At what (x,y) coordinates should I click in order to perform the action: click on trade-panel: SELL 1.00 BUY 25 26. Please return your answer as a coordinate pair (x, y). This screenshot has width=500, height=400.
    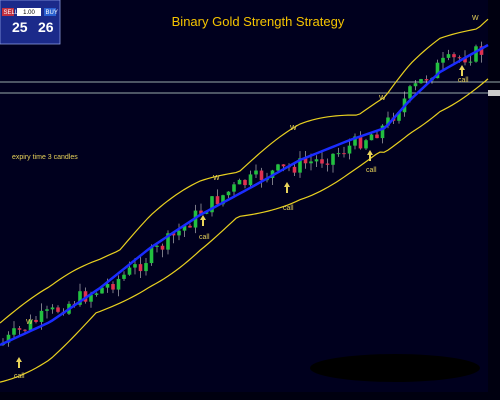
    Looking at the image, I should click on (30, 22).